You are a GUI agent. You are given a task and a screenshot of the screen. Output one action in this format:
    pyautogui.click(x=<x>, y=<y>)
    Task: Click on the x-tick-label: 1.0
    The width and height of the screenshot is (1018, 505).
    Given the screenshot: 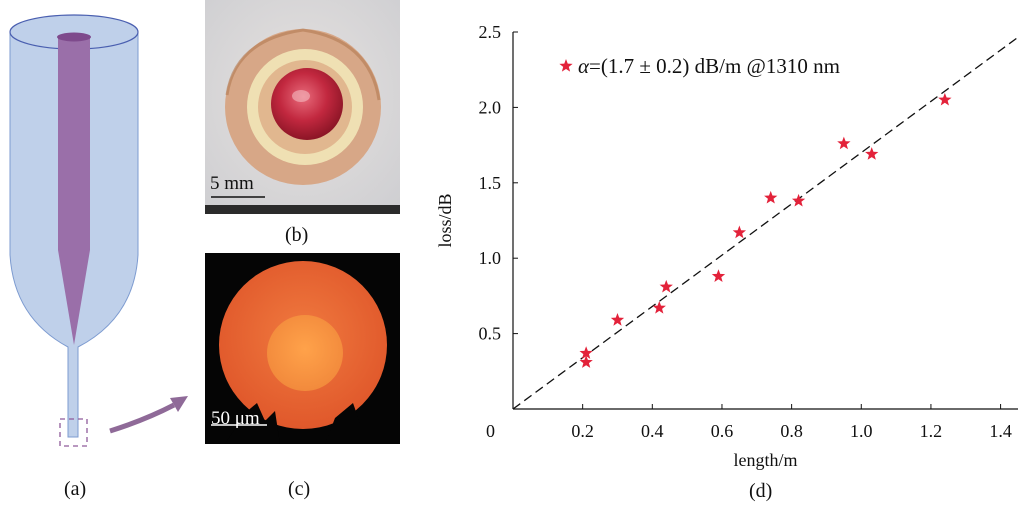 What is the action you would take?
    pyautogui.click(x=861, y=431)
    